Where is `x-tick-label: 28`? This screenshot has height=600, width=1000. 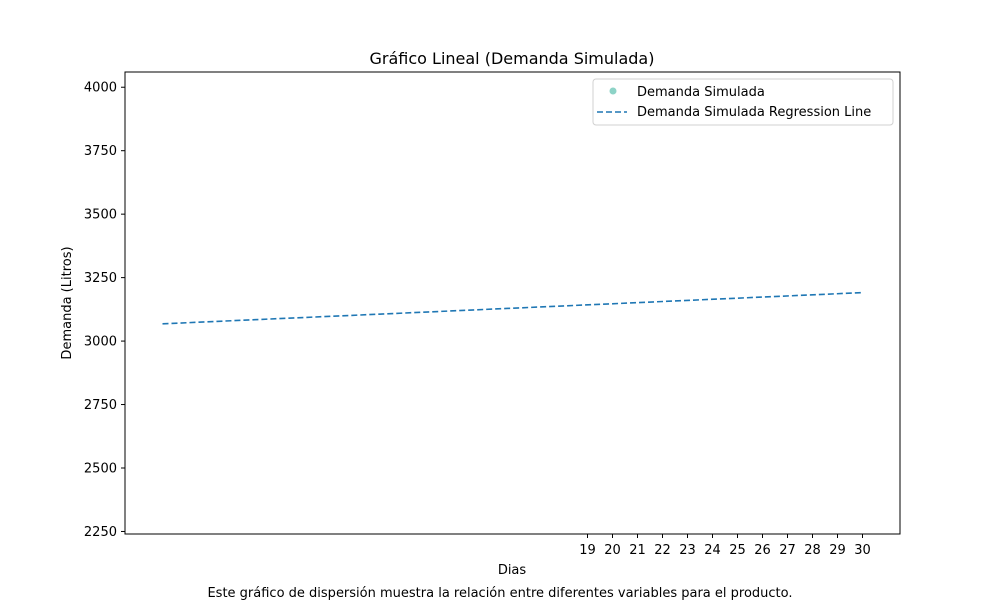
x-tick-label: 28 is located at coordinates (812, 550).